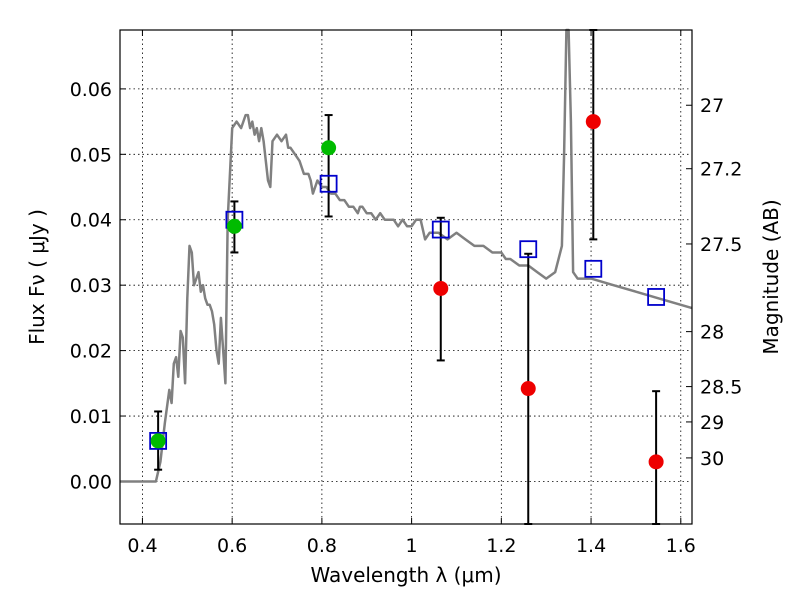  I want to click on right-tick-label: 27, so click(712, 106).